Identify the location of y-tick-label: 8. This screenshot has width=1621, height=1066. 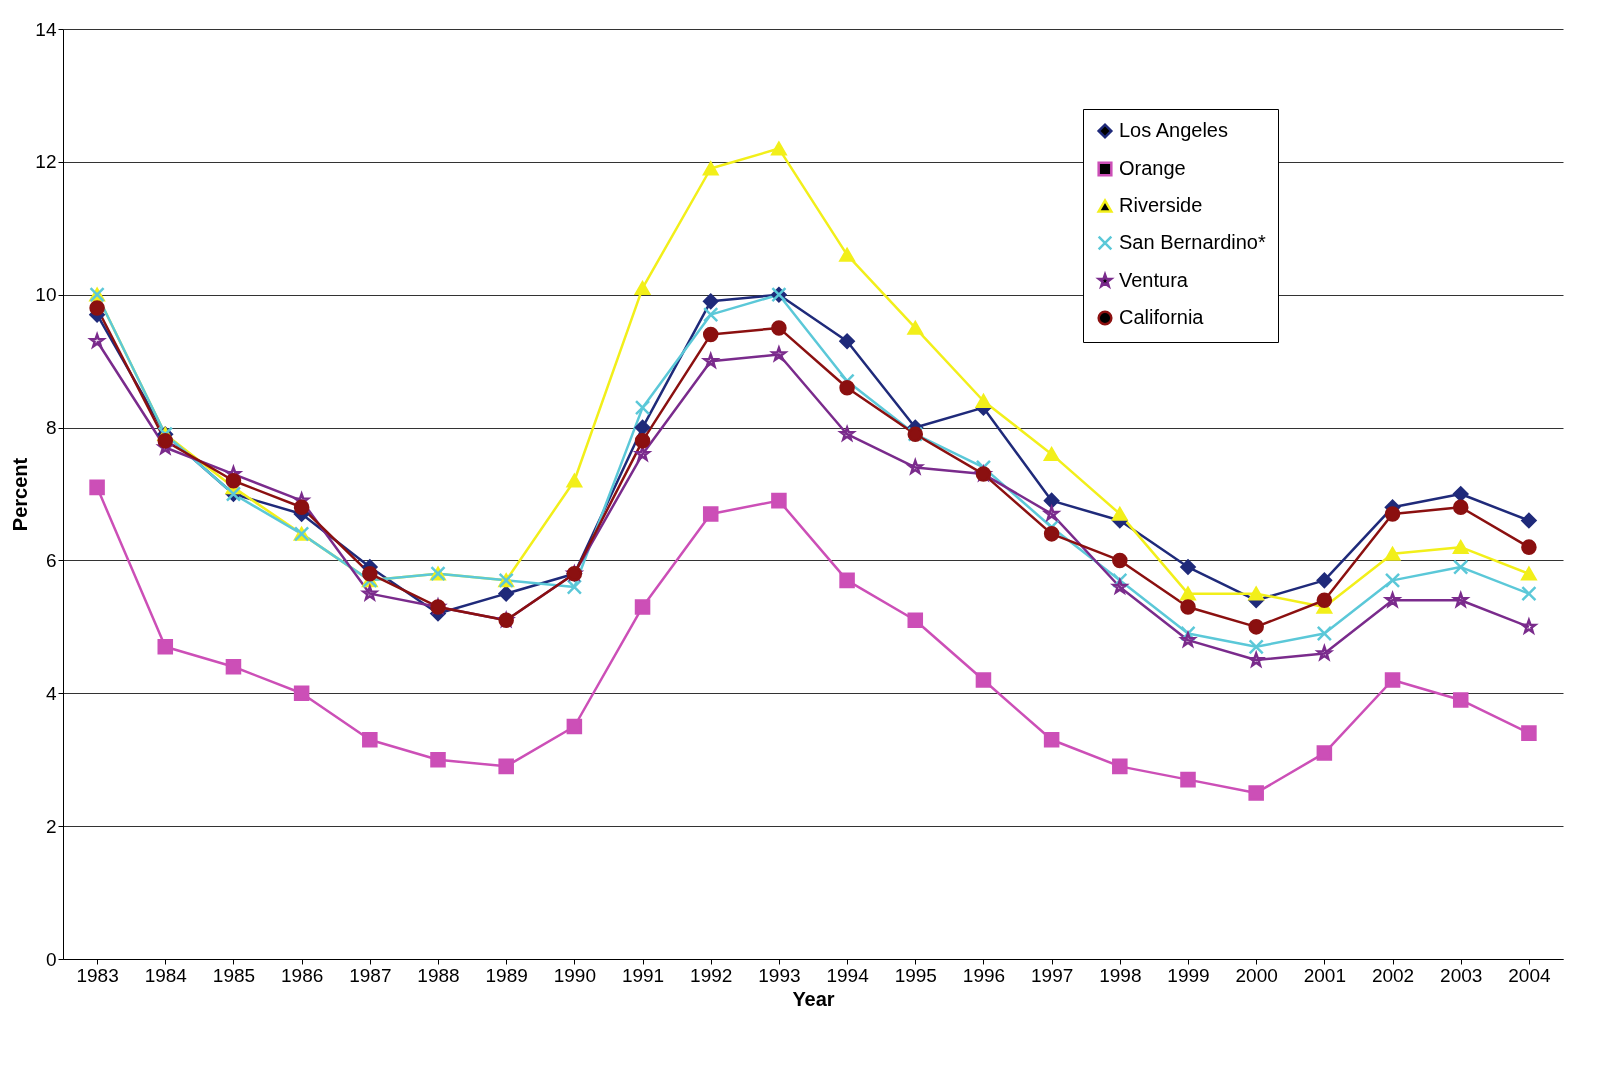
(51, 428).